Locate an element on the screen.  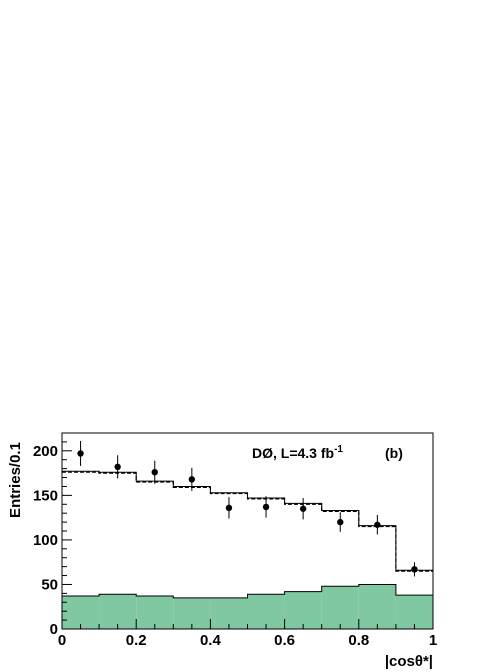
experiment-annotation: DØ, L=4.3 fb-1 is located at coordinates (297, 452).